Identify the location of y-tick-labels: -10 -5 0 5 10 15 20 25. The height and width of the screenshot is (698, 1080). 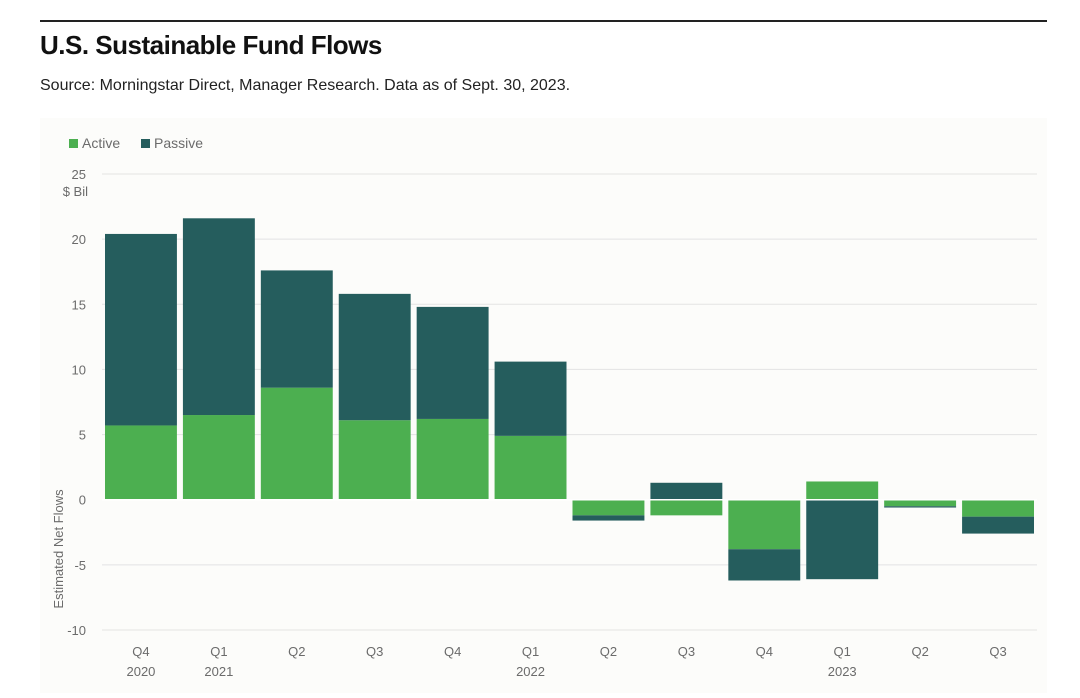
(76, 402).